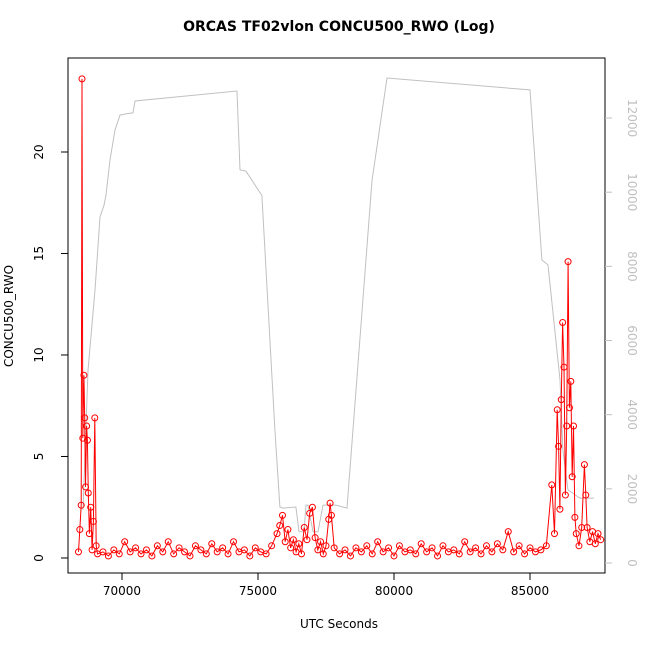 The image size is (650, 654). Describe the element at coordinates (632, 414) in the screenshot. I see `y2-tick-label: 4000` at that location.